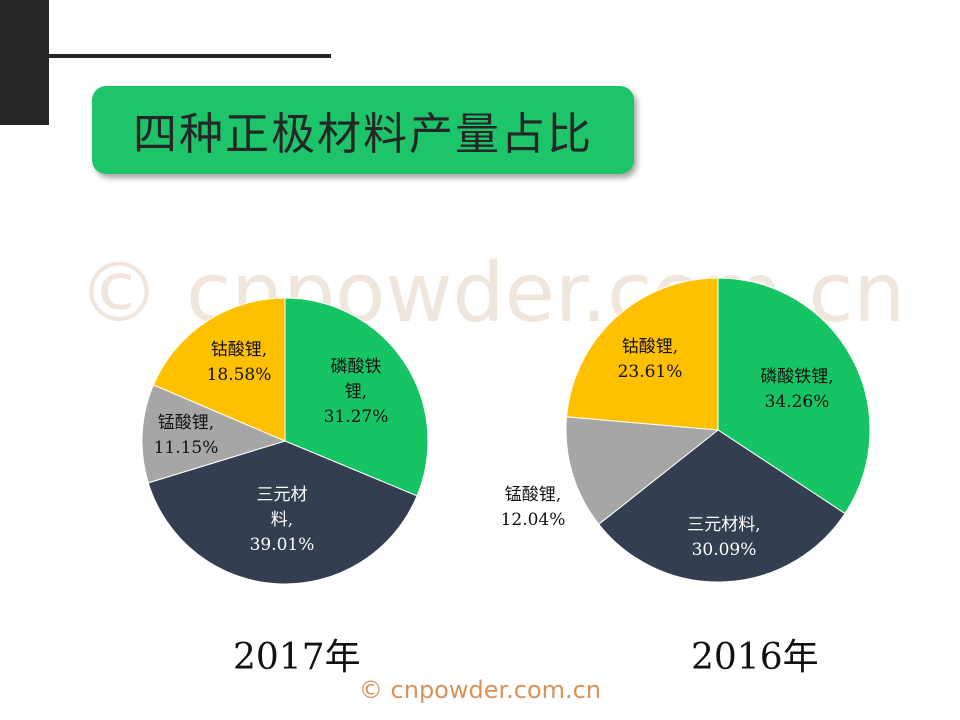  Describe the element at coordinates (186, 435) in the screenshot. I see `pie-2017-label-2: 锰酸锂, 11.15%` at that location.